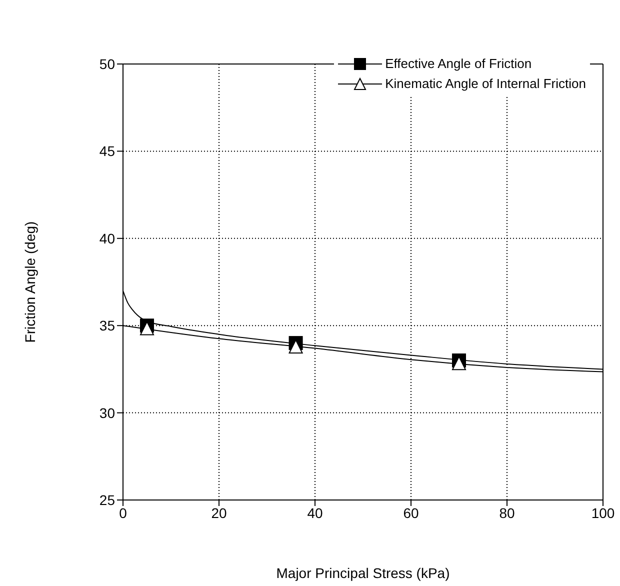 This screenshot has width=620, height=586. Describe the element at coordinates (107, 238) in the screenshot. I see `y-tick-label: 40` at that location.